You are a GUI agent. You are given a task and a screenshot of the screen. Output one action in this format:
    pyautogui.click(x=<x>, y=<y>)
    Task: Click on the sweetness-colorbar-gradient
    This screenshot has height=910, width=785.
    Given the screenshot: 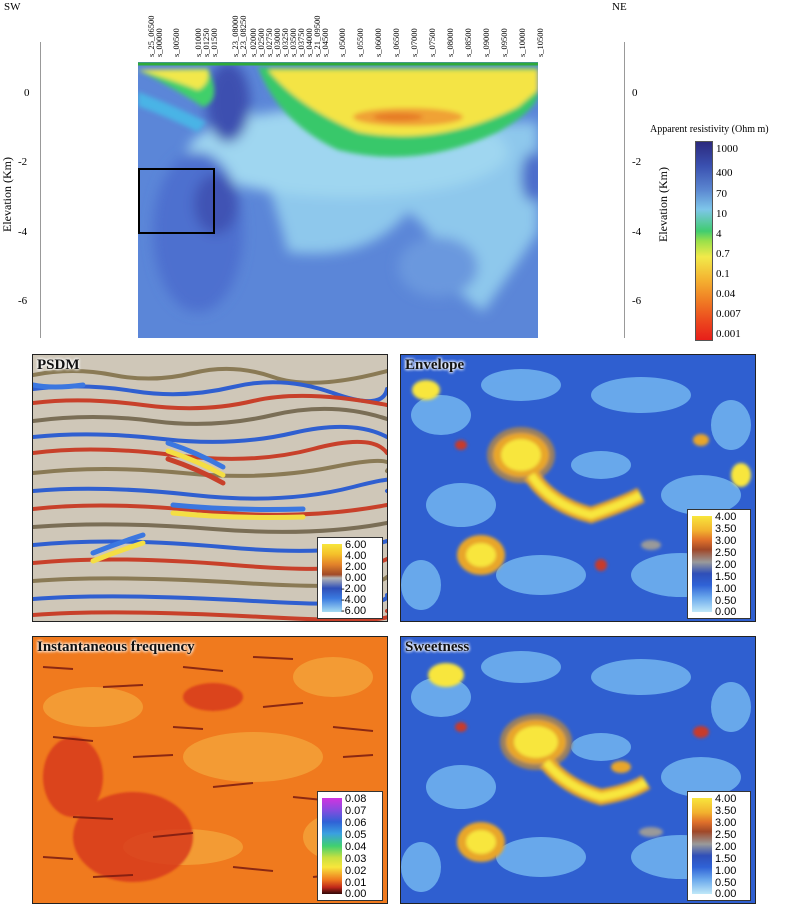 What is the action you would take?
    pyautogui.click(x=702, y=846)
    